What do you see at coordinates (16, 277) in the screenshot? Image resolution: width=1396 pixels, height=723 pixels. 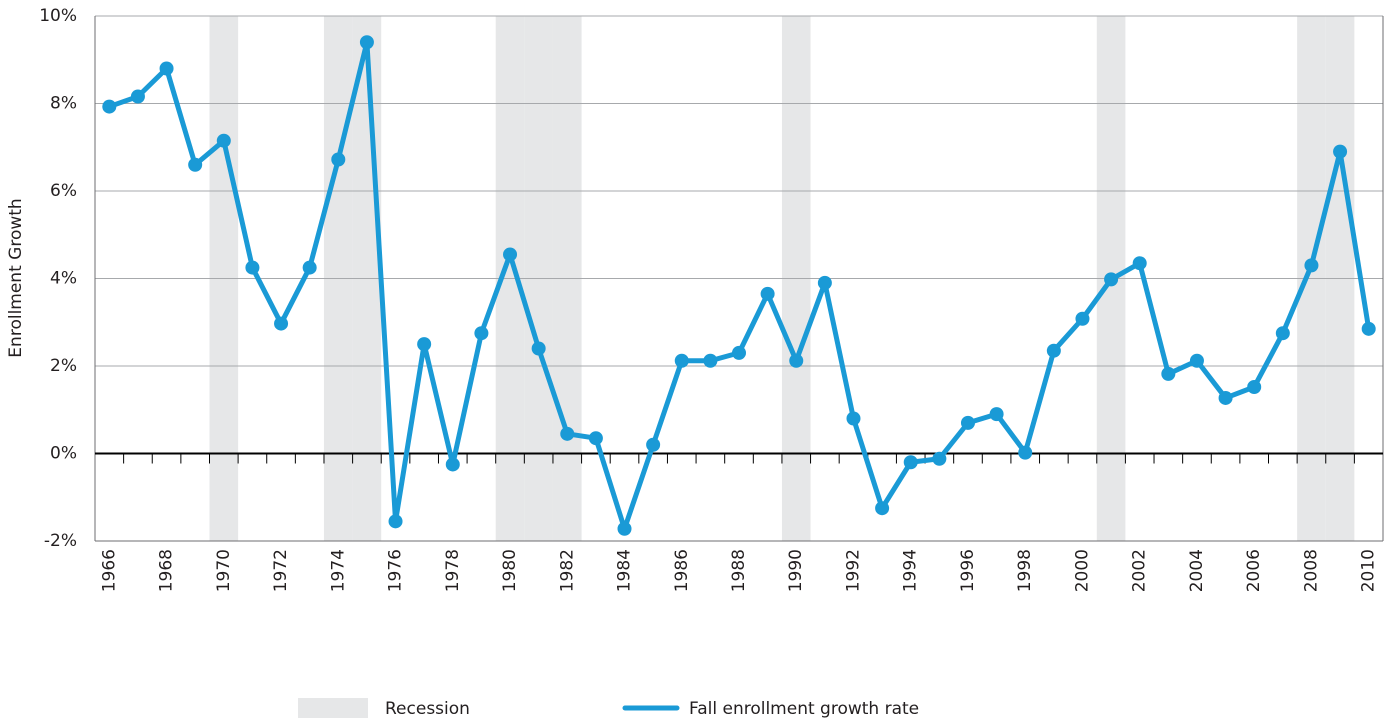 I see `y-axis-label: Enrollment Growth` at bounding box center [16, 277].